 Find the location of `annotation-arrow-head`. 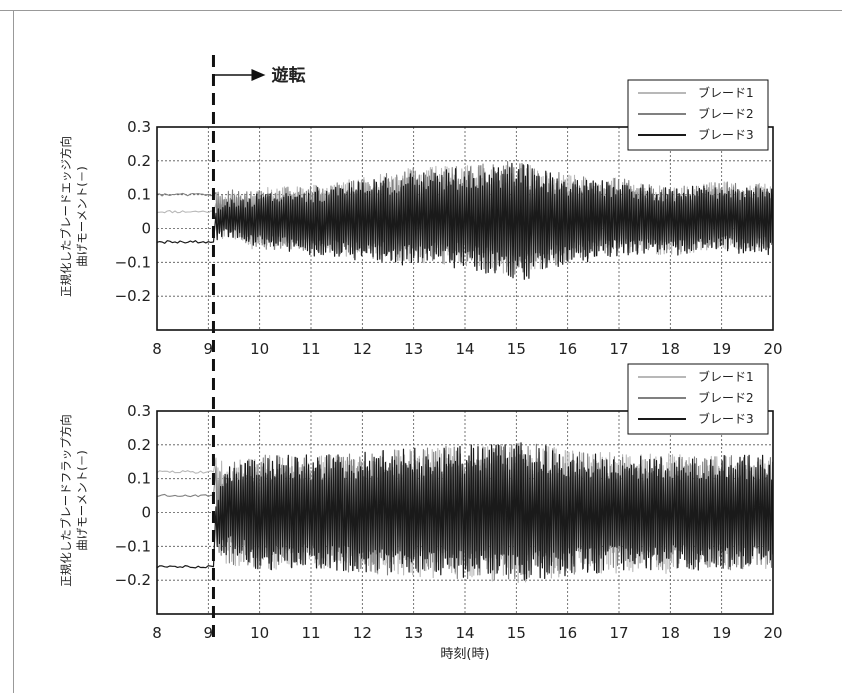

annotation-arrow-head is located at coordinates (258, 75).